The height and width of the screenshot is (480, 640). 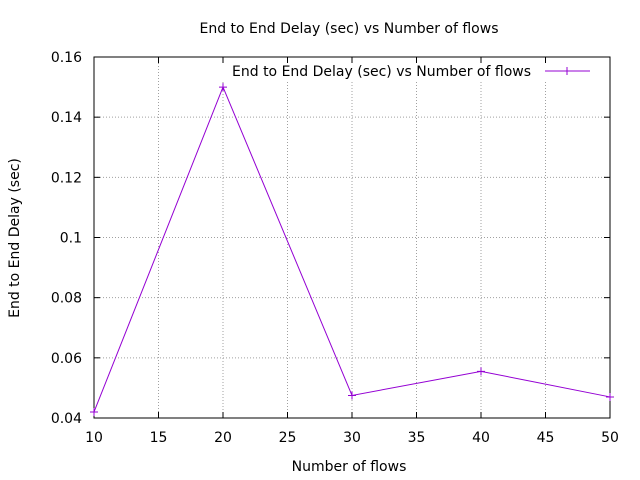 I want to click on x-tick-label: 20, so click(x=223, y=438).